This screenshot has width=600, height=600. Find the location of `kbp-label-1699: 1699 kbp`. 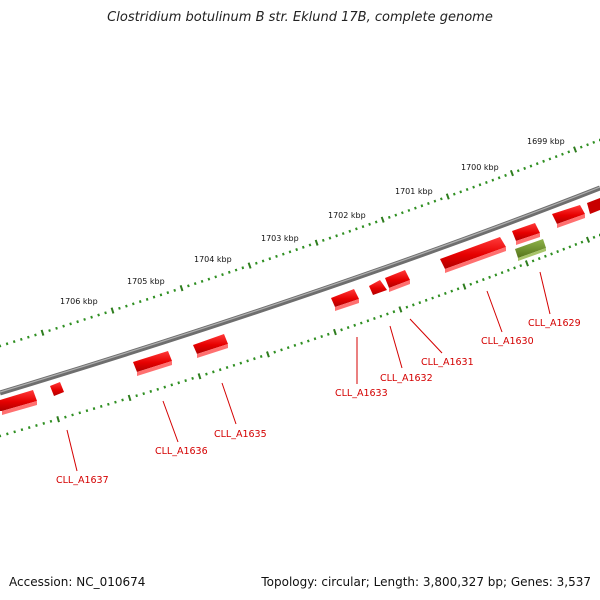

kbp-label-1699: 1699 kbp is located at coordinates (546, 141).